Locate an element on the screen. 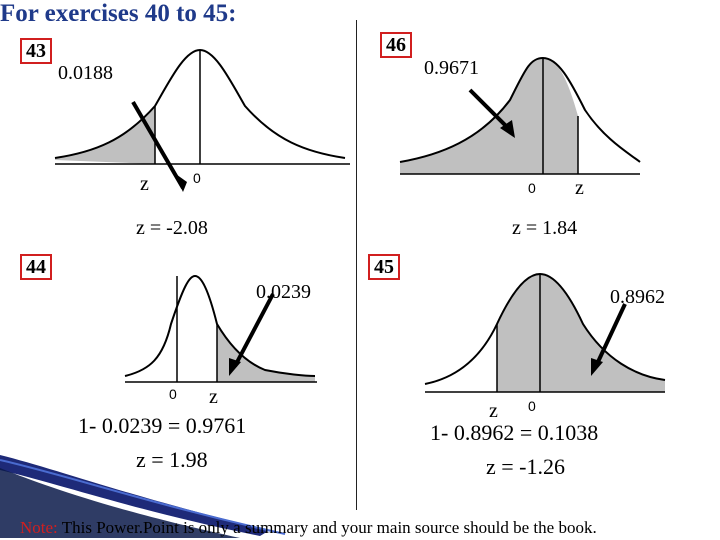 The image size is (720, 540). p43-probability: 0.0188 is located at coordinates (85, 73).